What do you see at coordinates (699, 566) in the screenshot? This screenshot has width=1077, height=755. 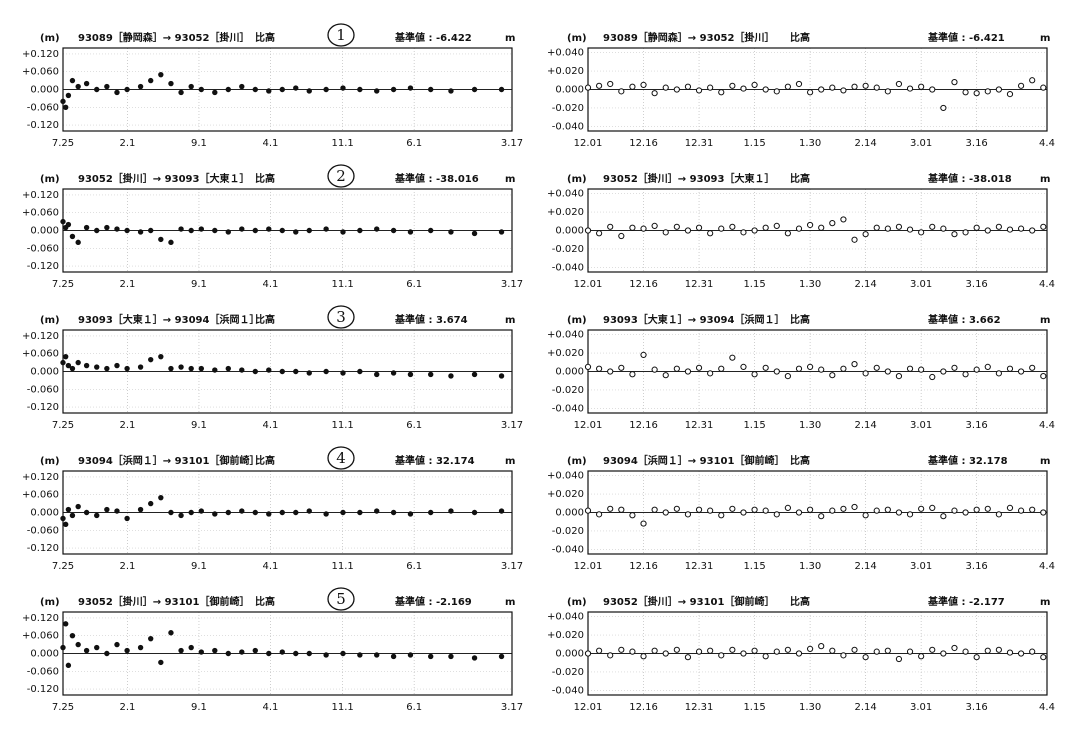 I see `x-tick-label: 12.31` at bounding box center [699, 566].